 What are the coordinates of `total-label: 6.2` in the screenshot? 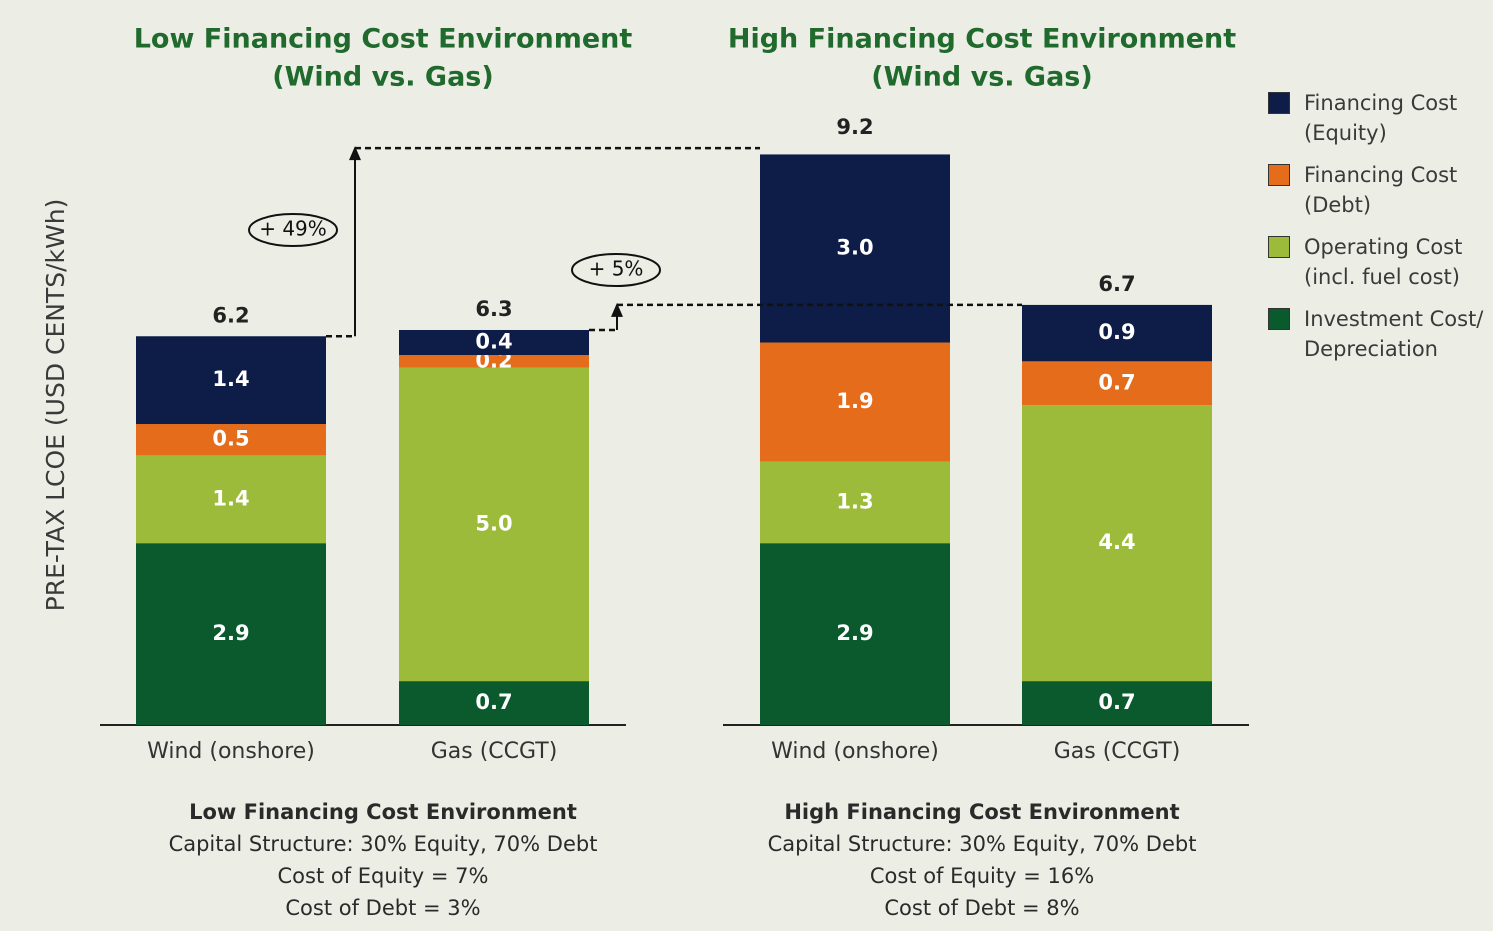 It's located at (230, 315).